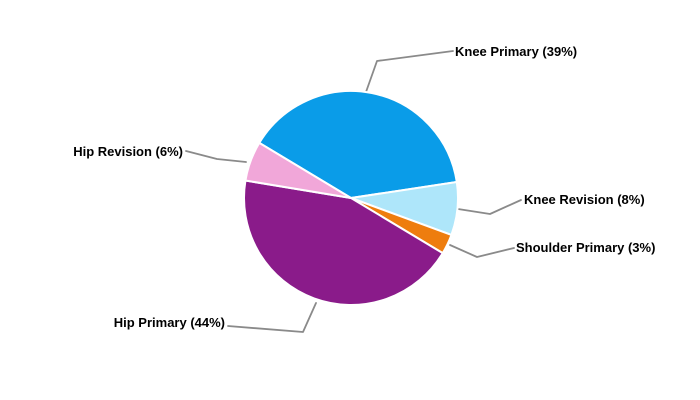  I want to click on slice-label-knee-primary: Knee Primary (39%), so click(516, 51).